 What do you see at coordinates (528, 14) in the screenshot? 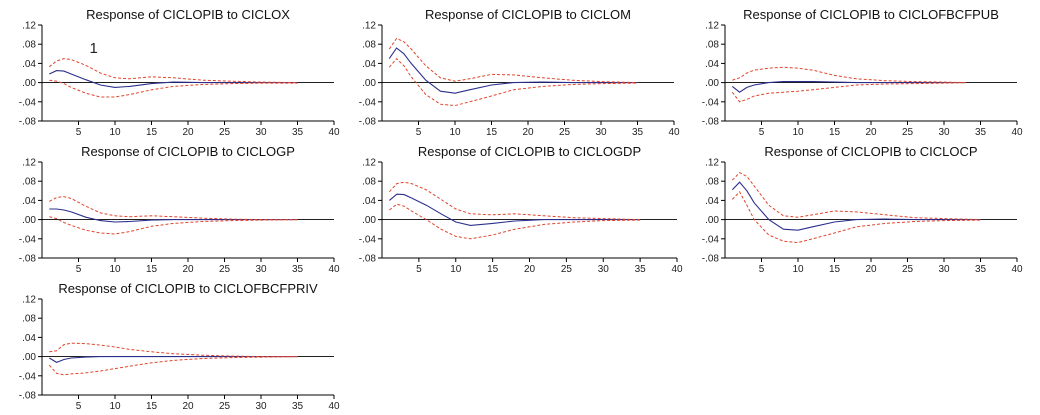
I see `panel-title: Response of CICLOPIB to CICLOM` at bounding box center [528, 14].